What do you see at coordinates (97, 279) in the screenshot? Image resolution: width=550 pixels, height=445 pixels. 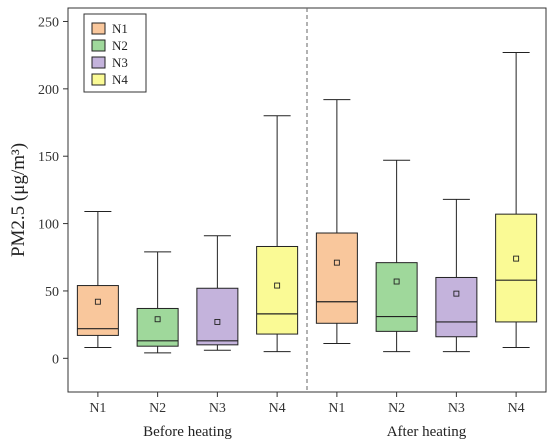 I see `box-before-heating-n1` at bounding box center [97, 279].